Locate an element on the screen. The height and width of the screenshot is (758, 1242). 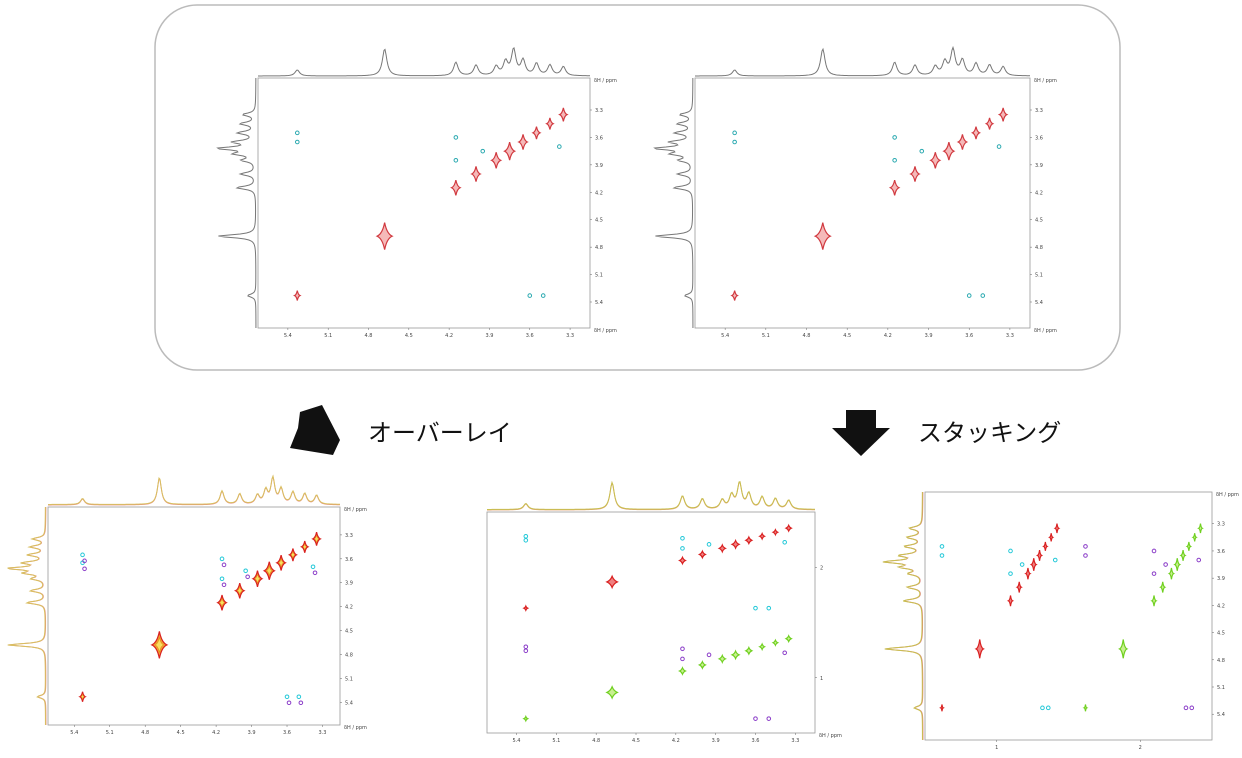
x-tick-label: 4.2 is located at coordinates (676, 741).